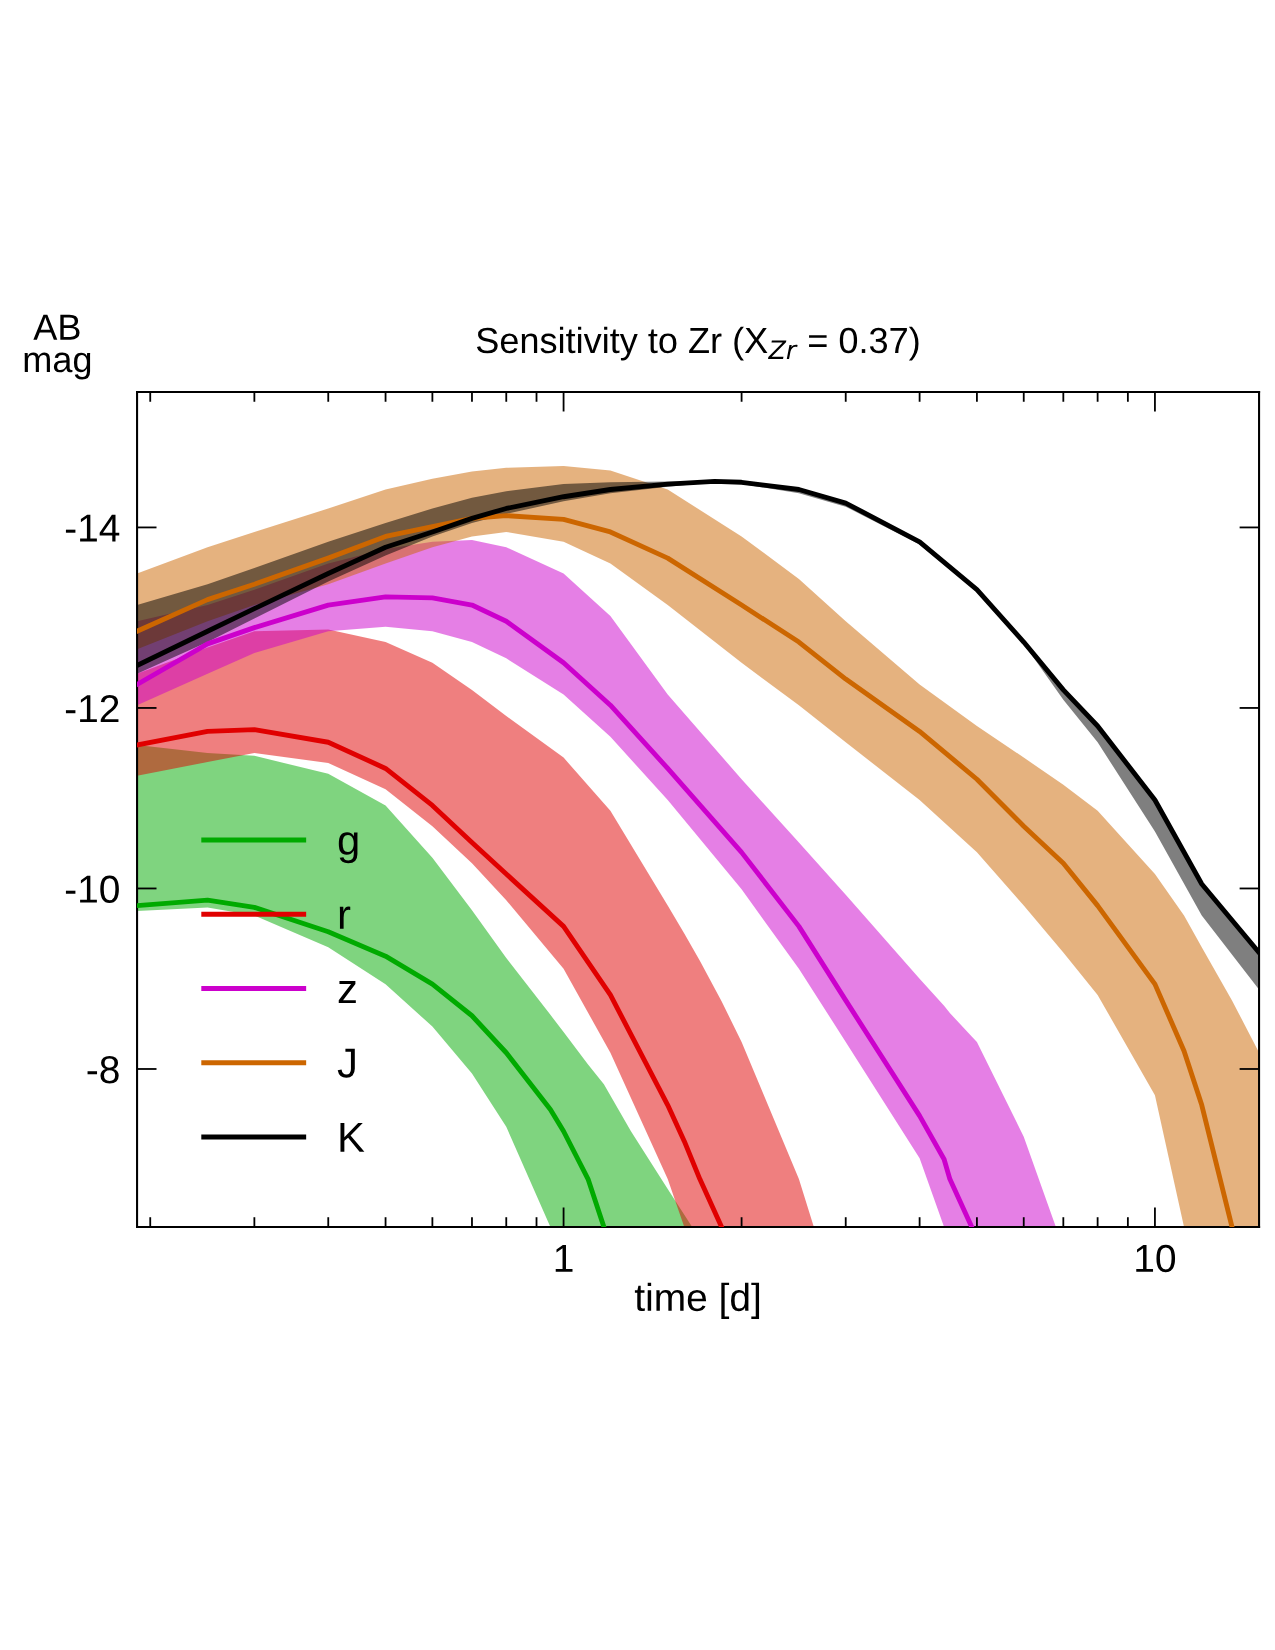 This screenshot has height=1650, width=1275. Describe the element at coordinates (347, 992) in the screenshot. I see `legend-label: z` at that location.